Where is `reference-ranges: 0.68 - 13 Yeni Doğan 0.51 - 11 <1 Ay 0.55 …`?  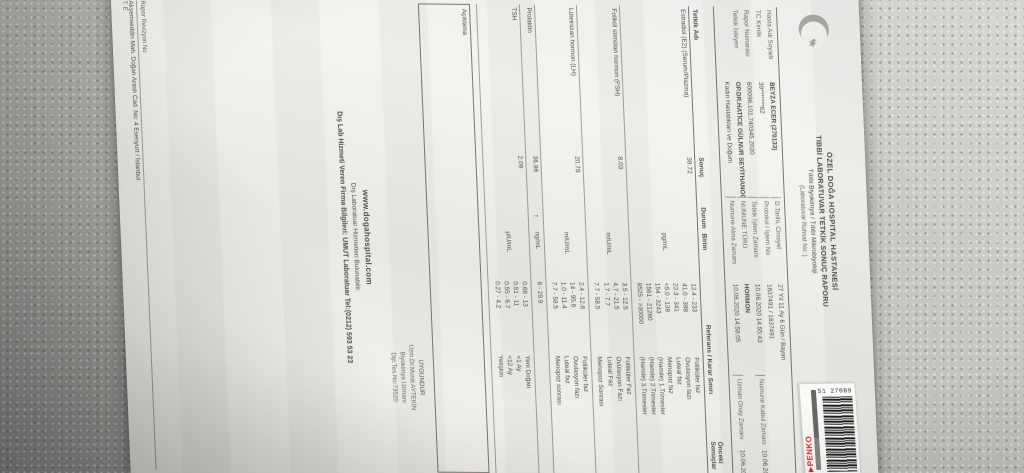
reference-ranges: 0.68 - 13 Yeni Doğan 0.51 - 11 <1 Ay 0.55 … is located at coordinates (512, 335).